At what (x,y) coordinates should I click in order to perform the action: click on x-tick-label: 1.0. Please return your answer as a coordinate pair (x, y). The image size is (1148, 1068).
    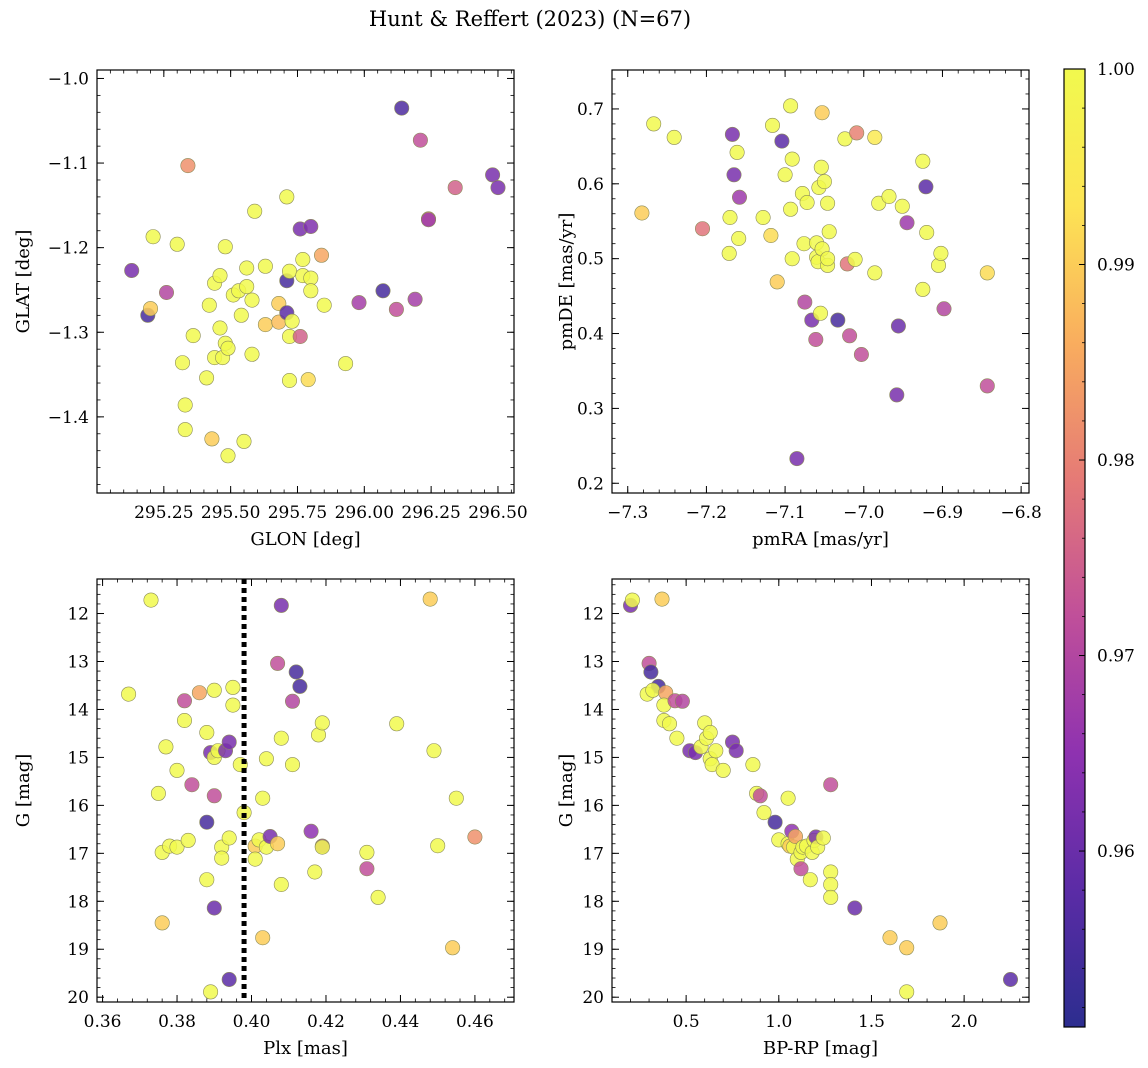
    Looking at the image, I should click on (778, 1022).